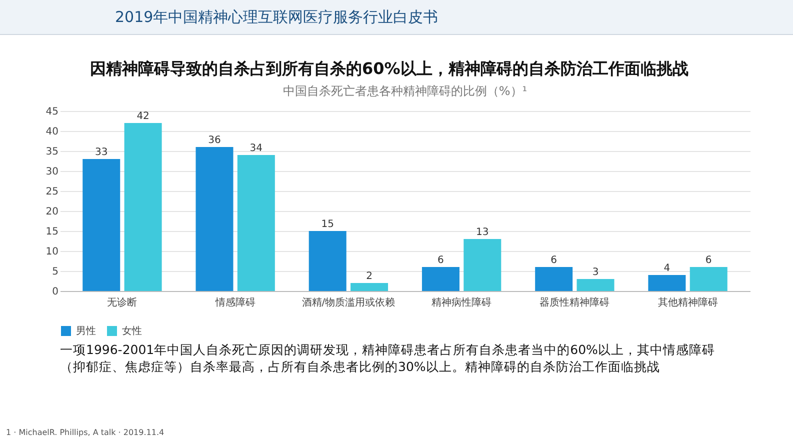  I want to click on x-tick-label: 无诊断, so click(122, 302).